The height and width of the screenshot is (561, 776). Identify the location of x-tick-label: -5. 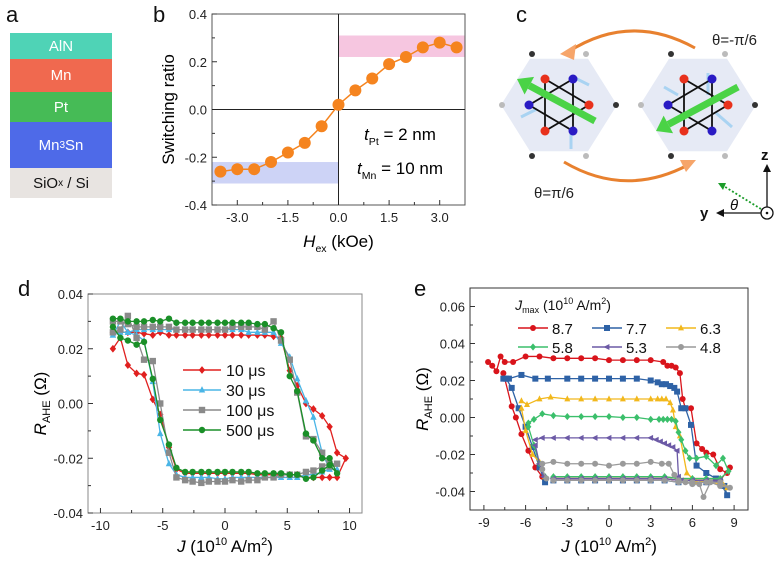
(163, 525).